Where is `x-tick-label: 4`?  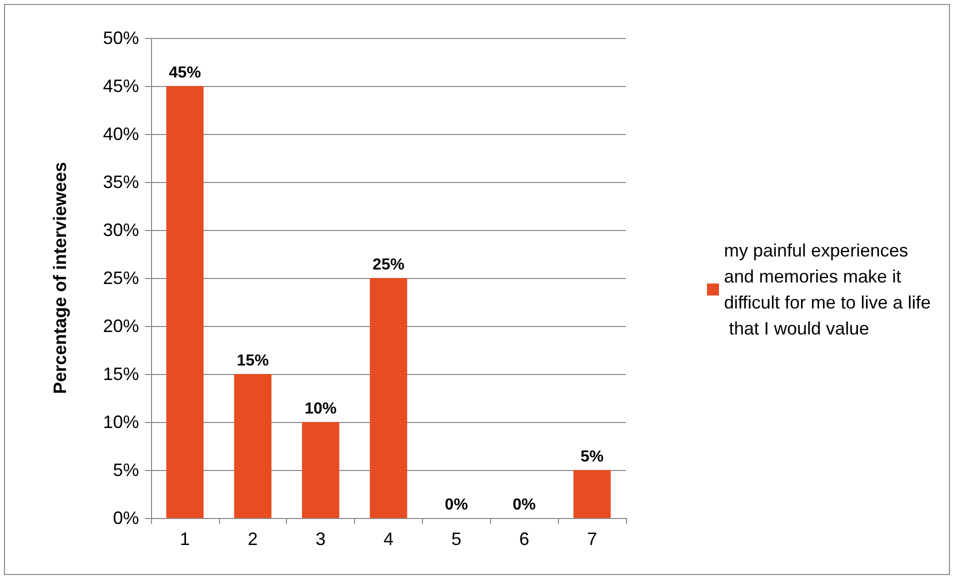 x-tick-label: 4 is located at coordinates (388, 539).